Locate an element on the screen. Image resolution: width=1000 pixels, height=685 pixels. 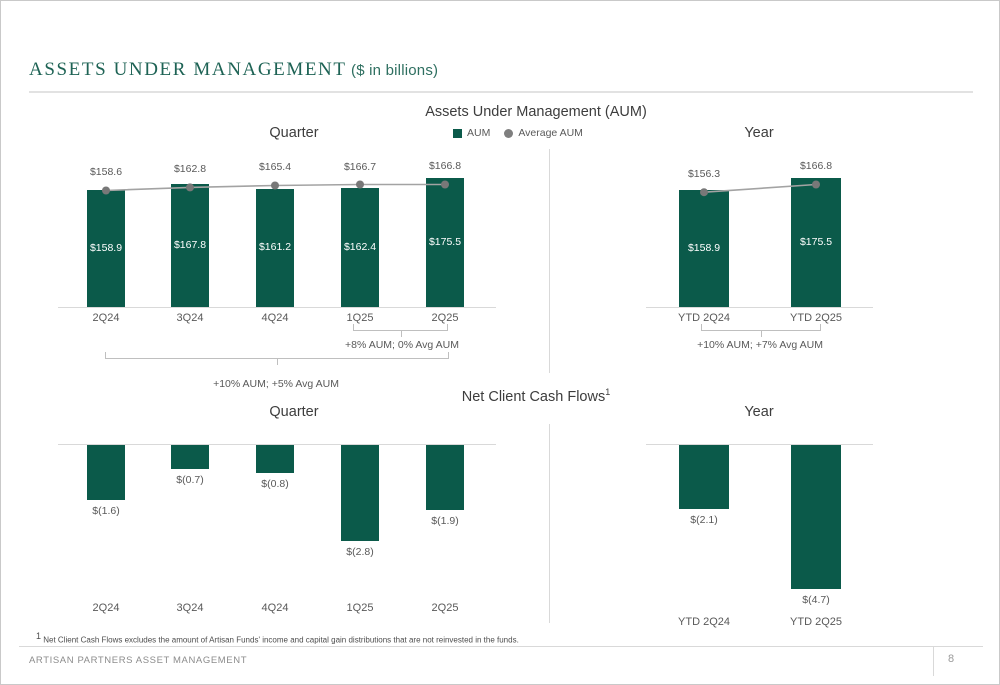
legend-label-average-aum: Average AUM is located at coordinates (550, 133).